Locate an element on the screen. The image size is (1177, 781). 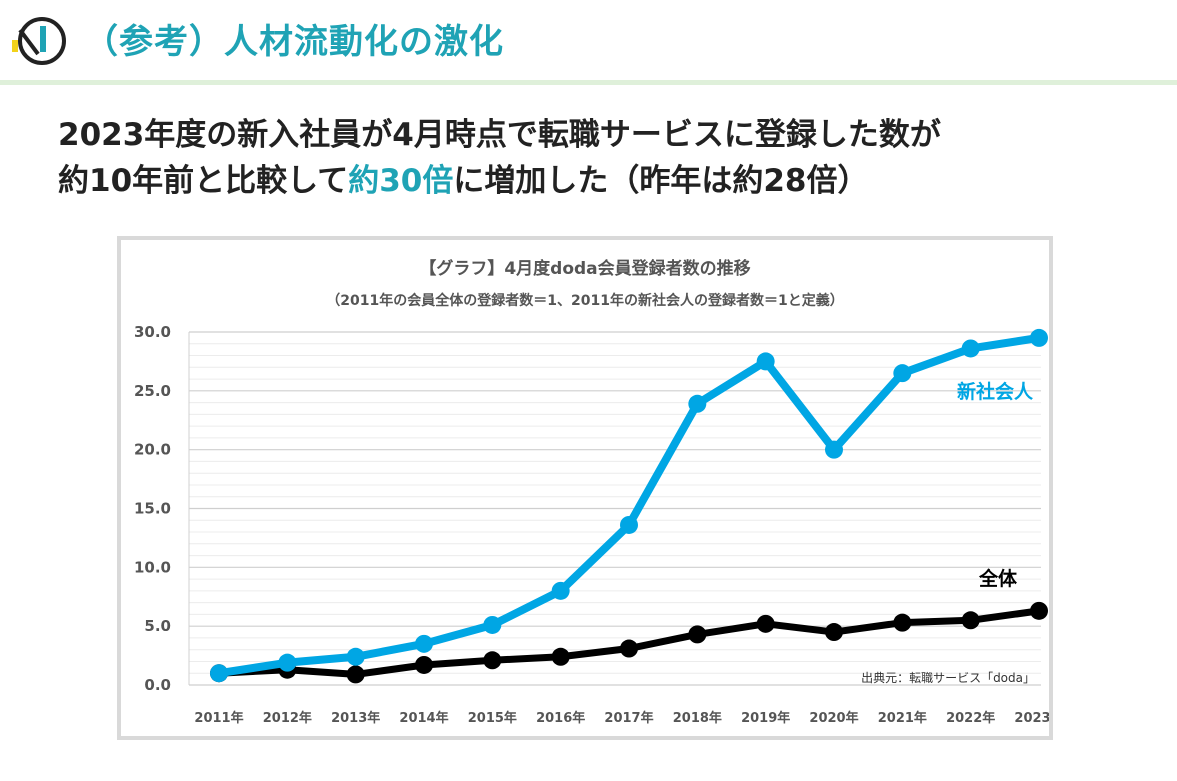
y-tick-label: 10.0 is located at coordinates (152, 567).